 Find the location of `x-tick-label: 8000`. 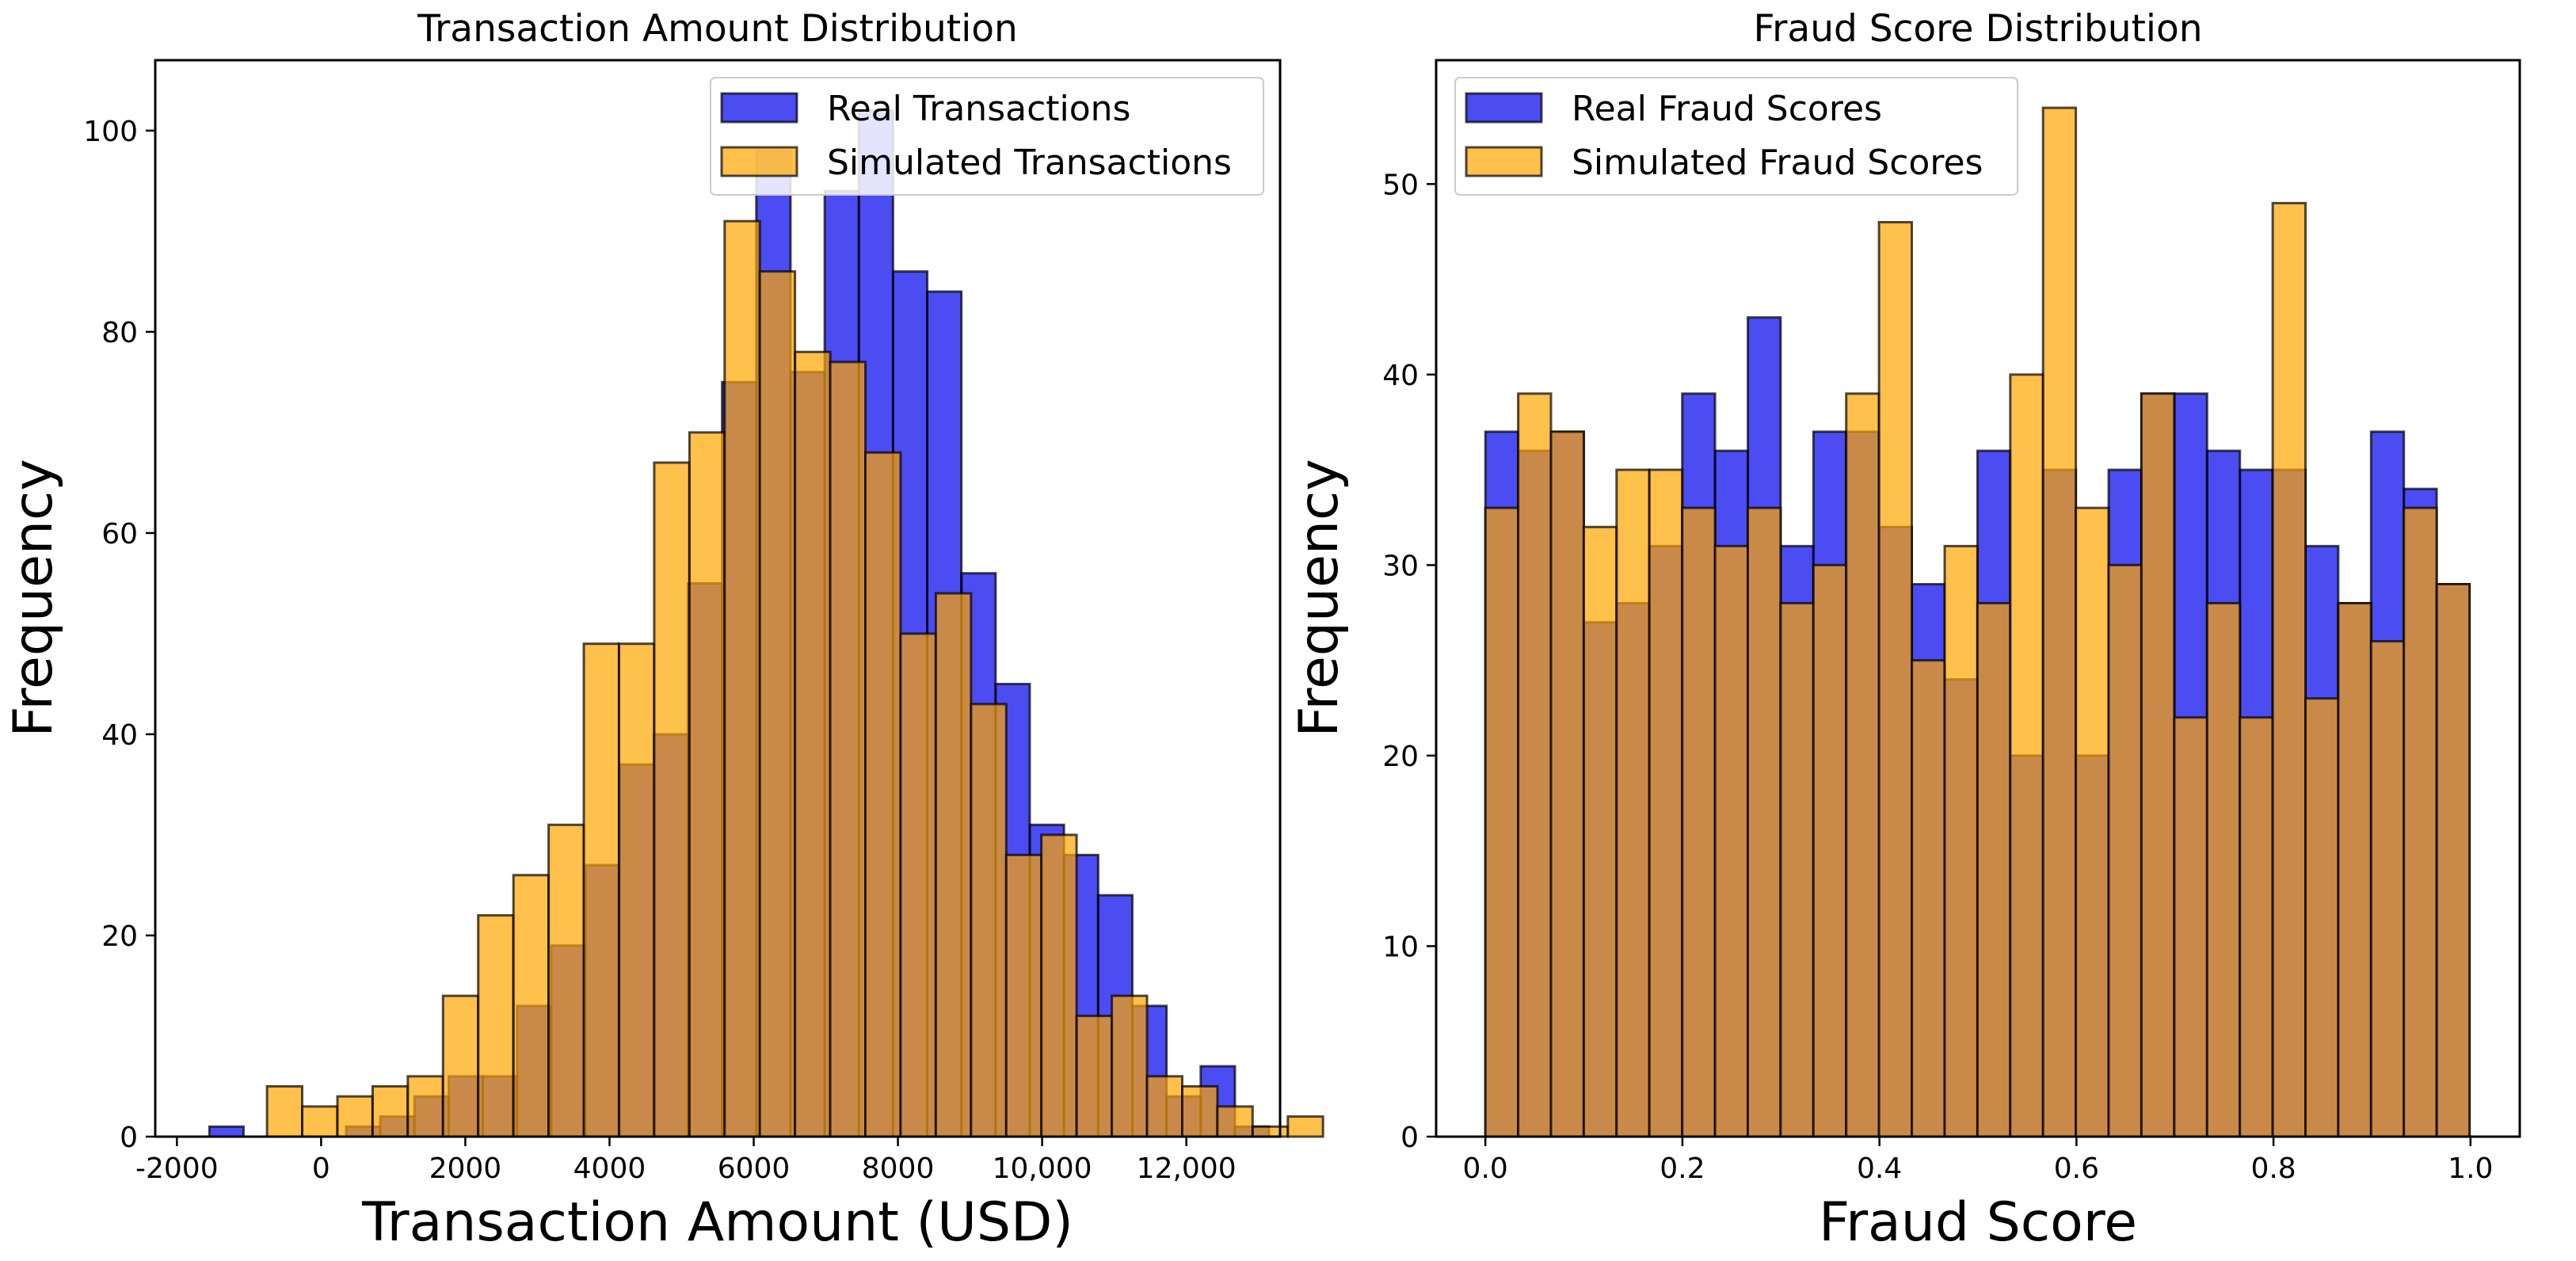

x-tick-label: 8000 is located at coordinates (899, 1168).